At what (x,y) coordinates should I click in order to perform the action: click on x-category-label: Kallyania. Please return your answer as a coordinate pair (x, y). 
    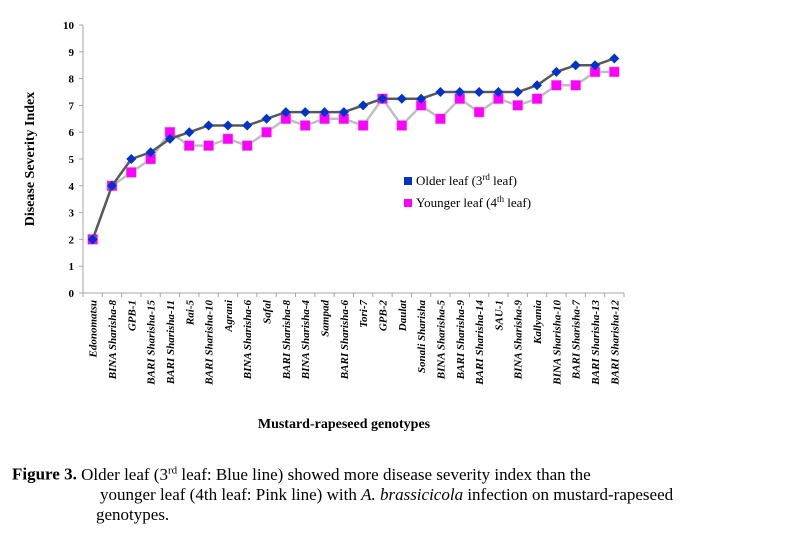
    Looking at the image, I should click on (538, 323).